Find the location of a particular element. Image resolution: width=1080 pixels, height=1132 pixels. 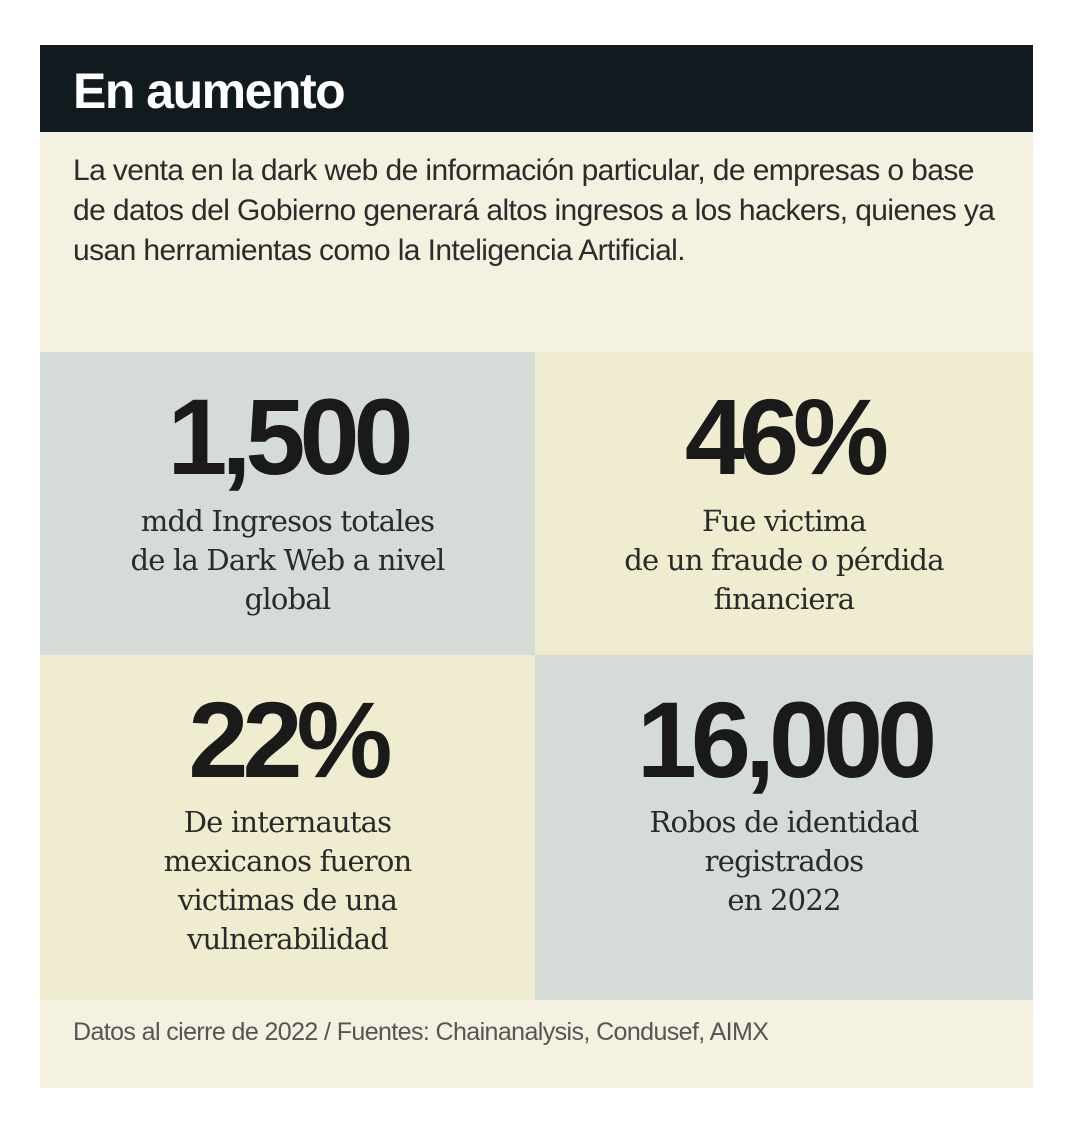

stat-description: Robos de identidad registrados en 2022 is located at coordinates (784, 861).